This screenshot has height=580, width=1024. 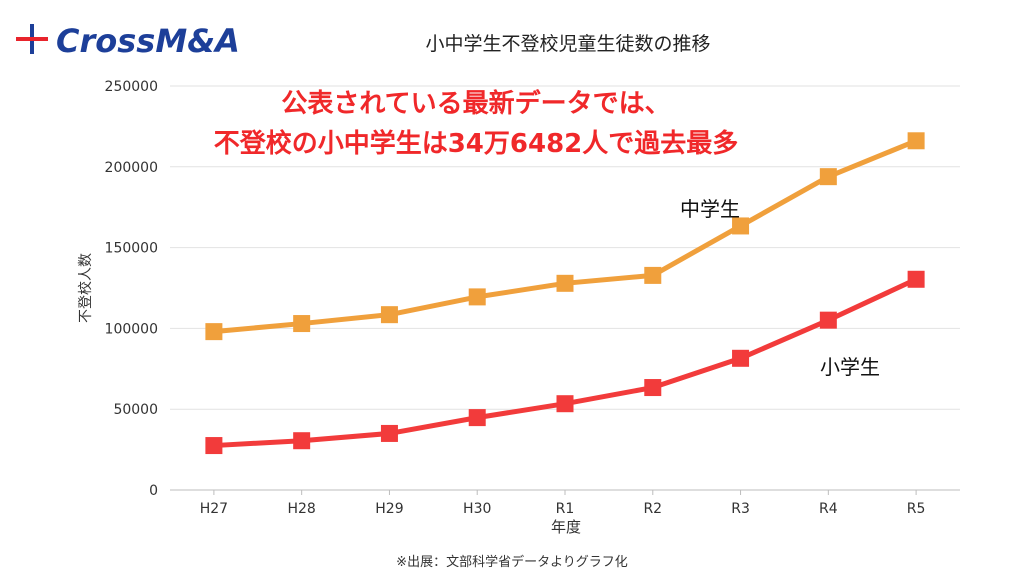 I want to click on brand-logo: CrossM&A, so click(x=128, y=41).